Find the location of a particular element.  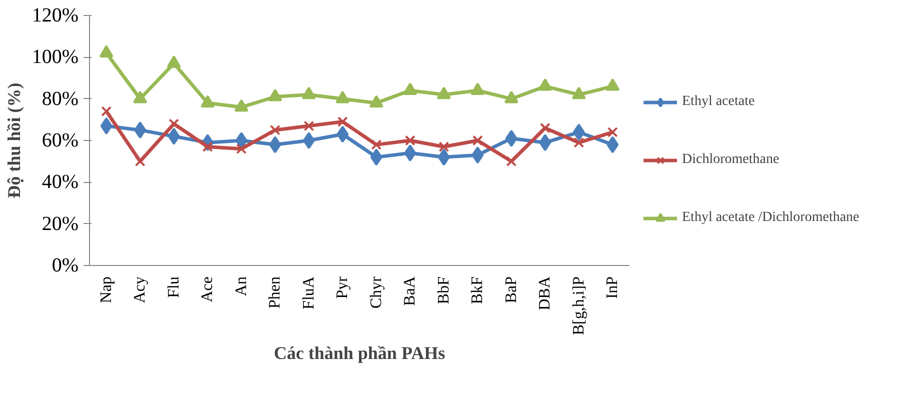

legend-label: Dichloromethane is located at coordinates (731, 160).